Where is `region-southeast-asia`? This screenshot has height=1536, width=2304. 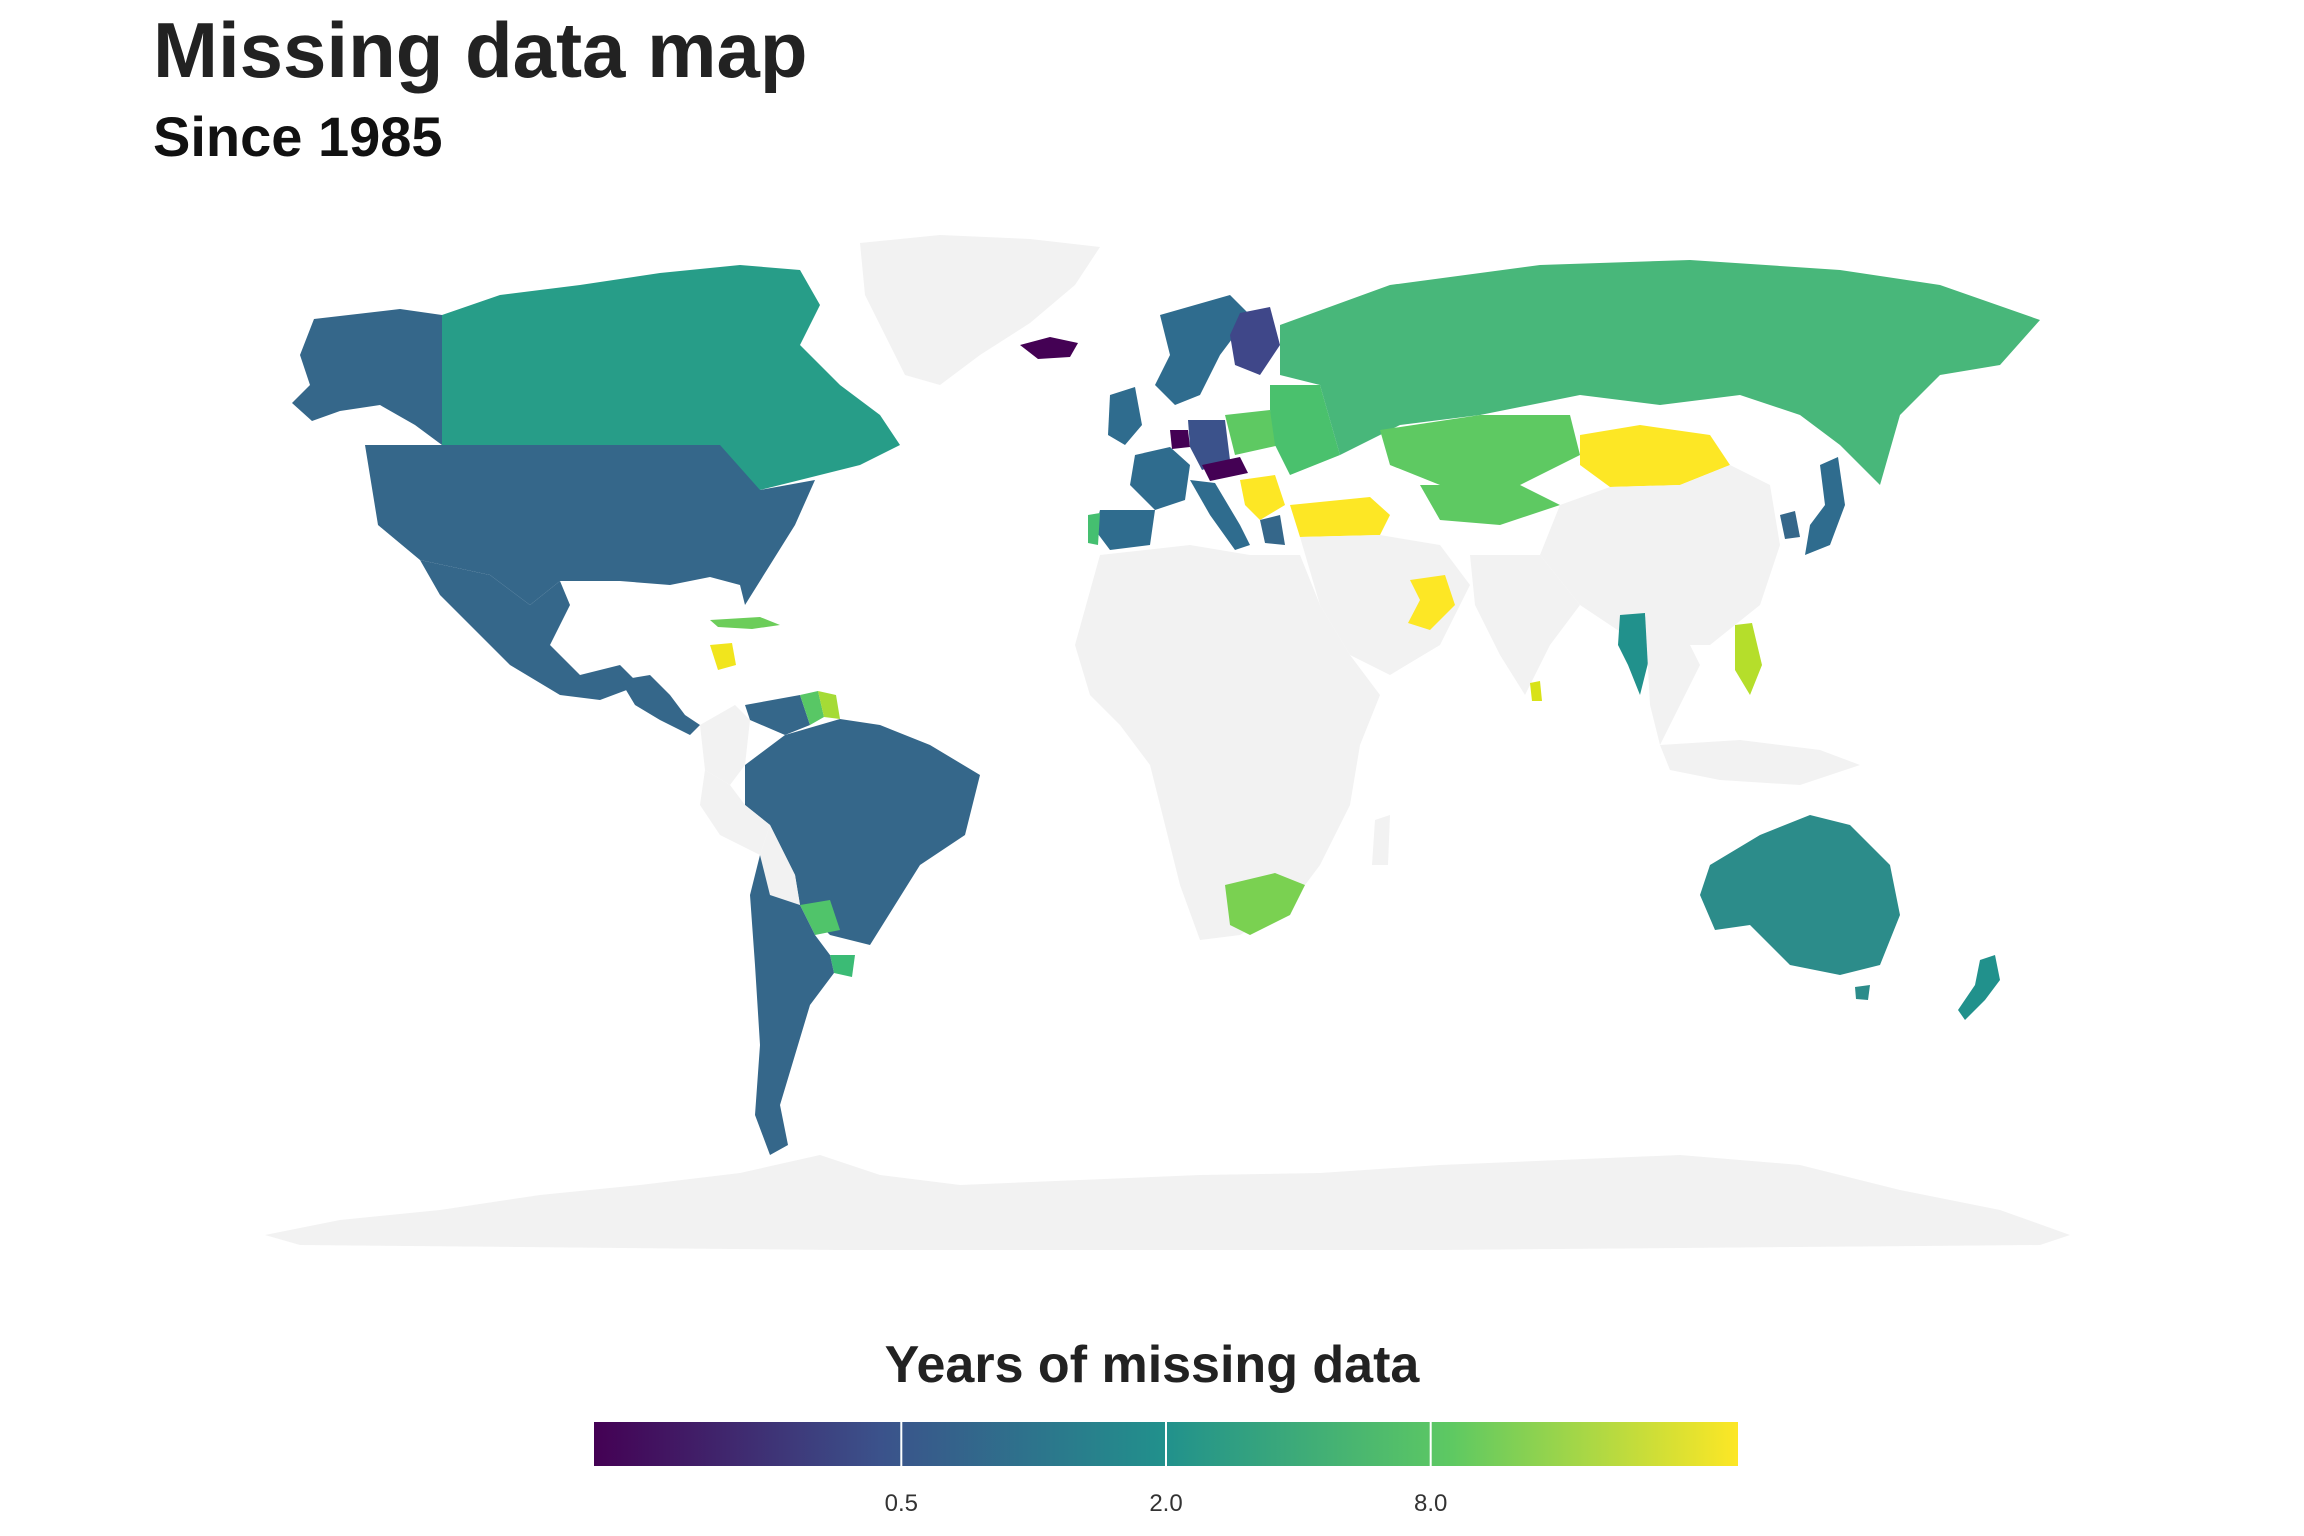
region-southeast-asia is located at coordinates (1672, 679).